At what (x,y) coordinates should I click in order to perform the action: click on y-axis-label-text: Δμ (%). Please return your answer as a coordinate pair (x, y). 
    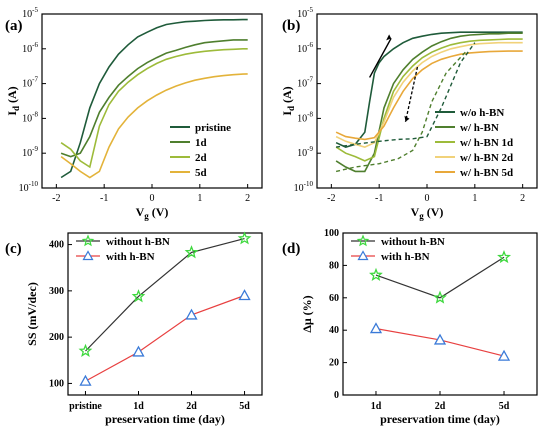
    Looking at the image, I should click on (307, 313).